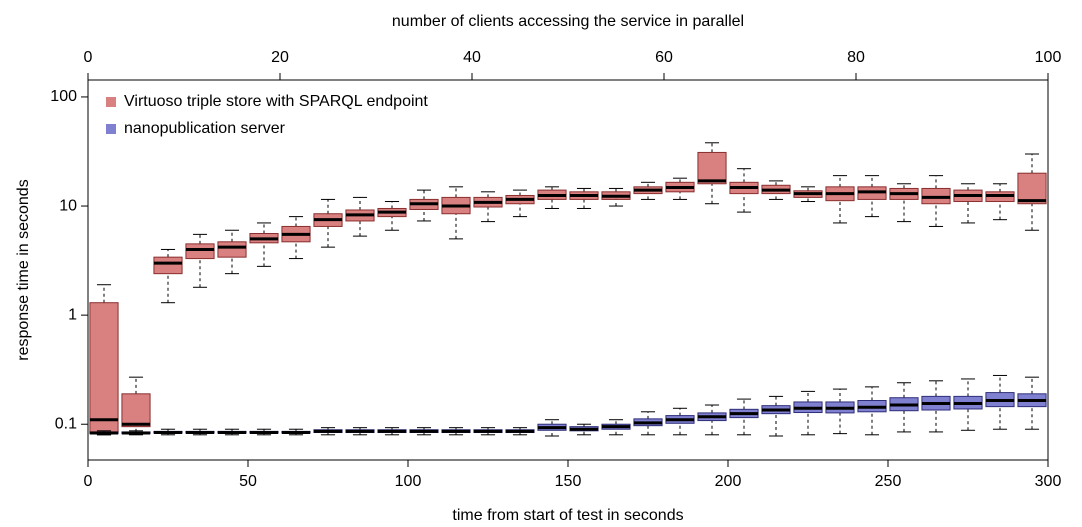  What do you see at coordinates (88, 481) in the screenshot?
I see `x-tick-label: 0` at bounding box center [88, 481].